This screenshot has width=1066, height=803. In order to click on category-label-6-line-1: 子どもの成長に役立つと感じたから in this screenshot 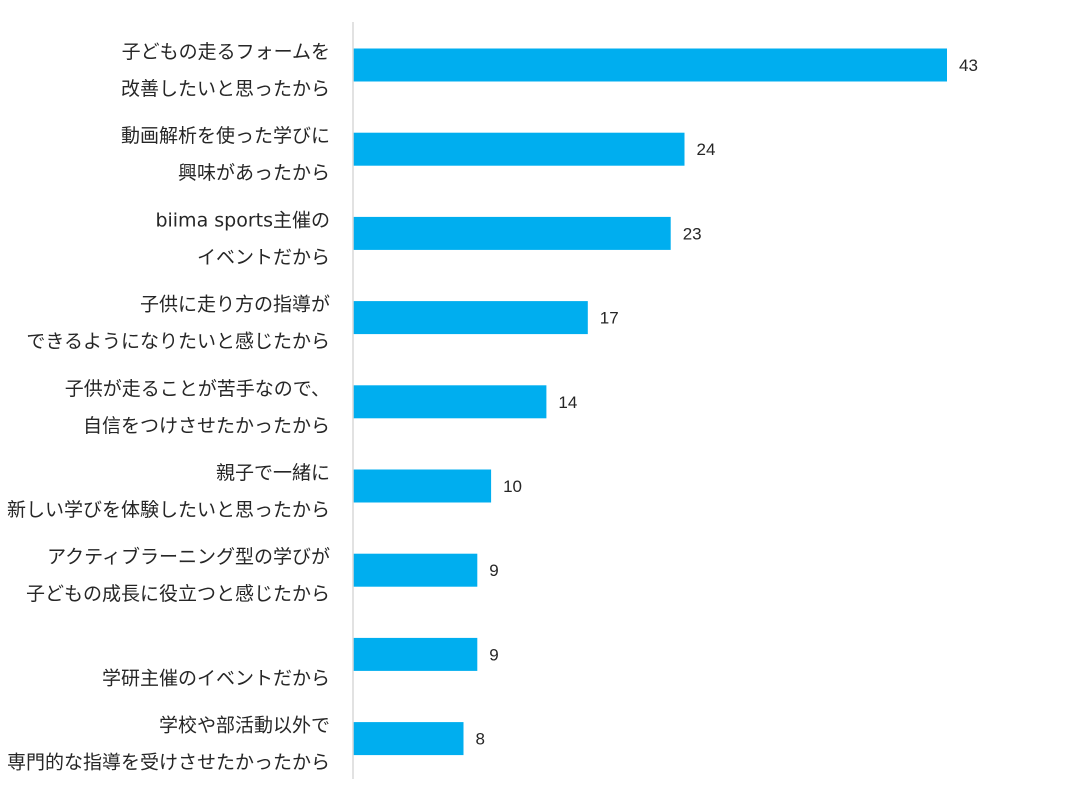, I will do `click(178, 594)`.